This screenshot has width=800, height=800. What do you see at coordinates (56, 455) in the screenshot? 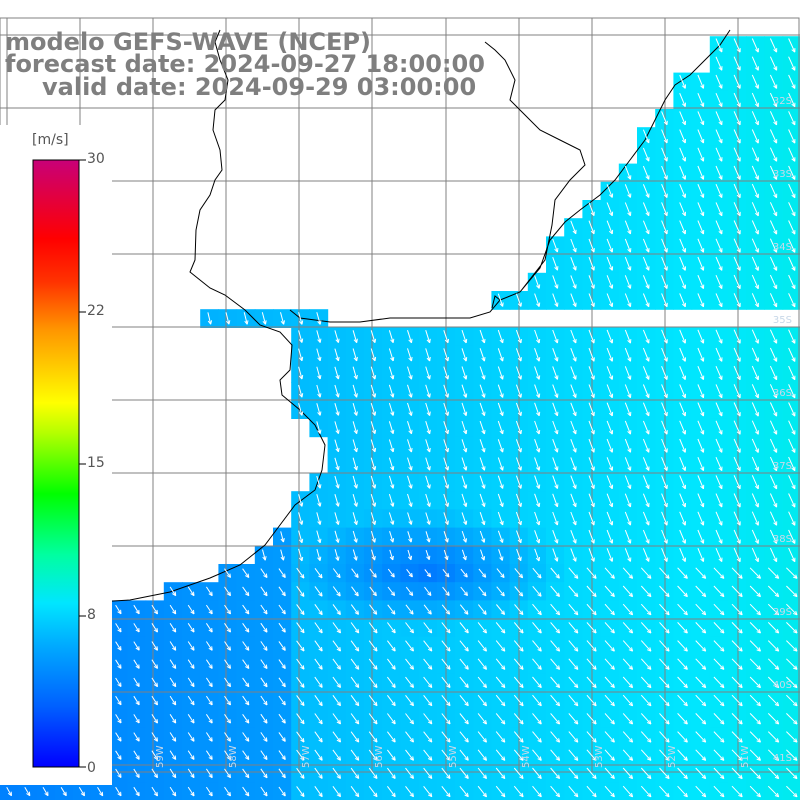
I see `colorbar` at bounding box center [56, 455].